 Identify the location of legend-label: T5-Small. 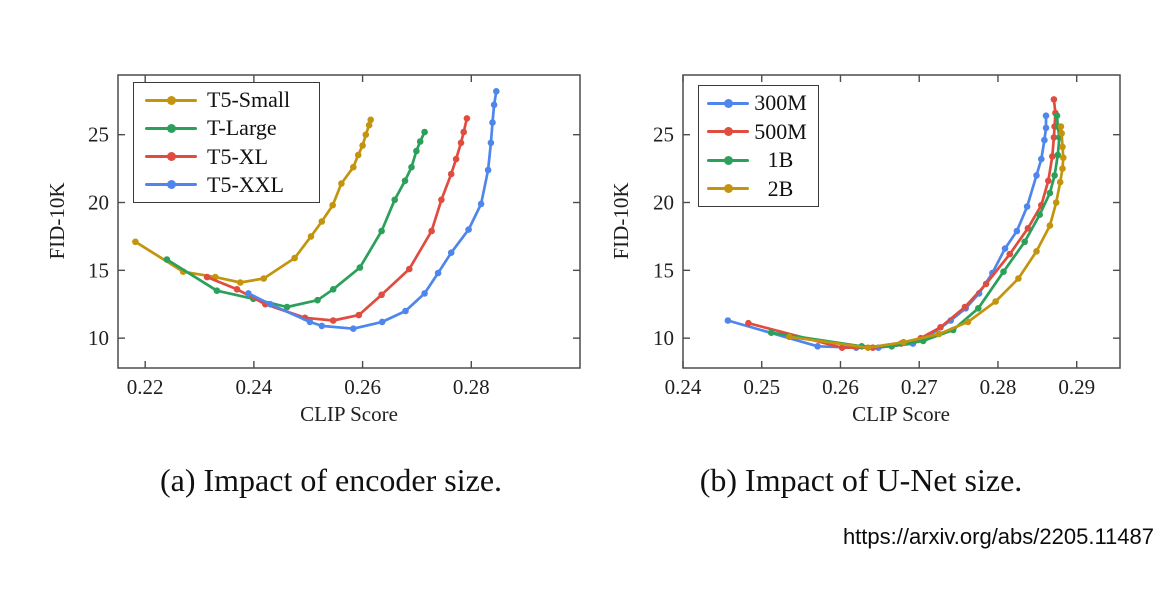
(249, 100).